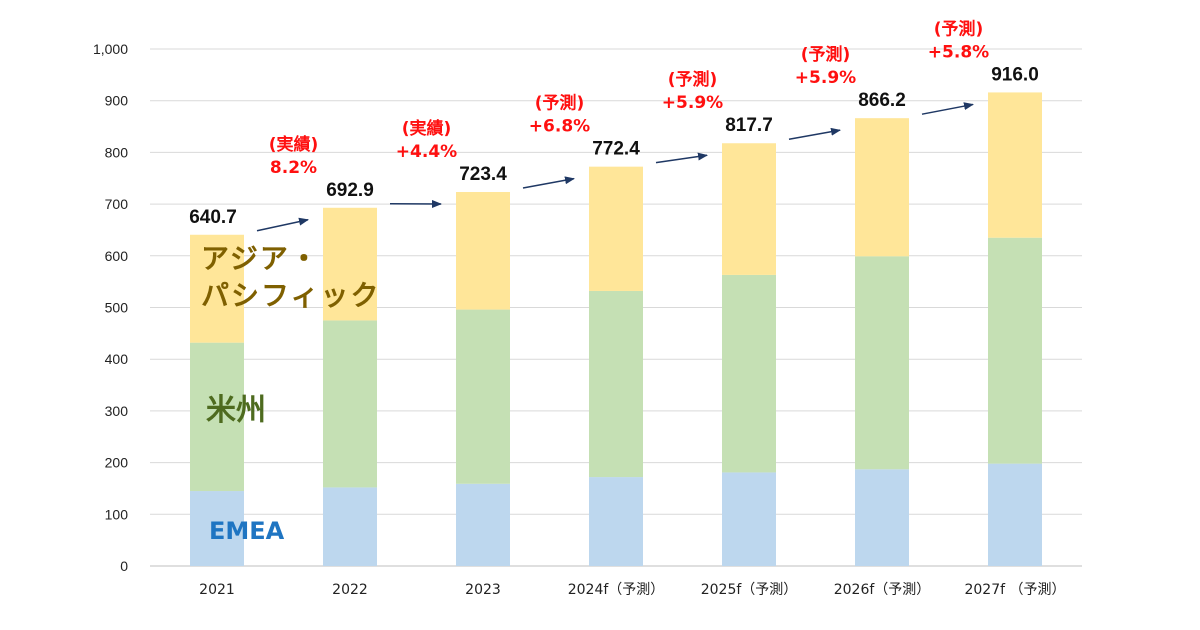  Describe the element at coordinates (117, 514) in the screenshot. I see `y-tick-label: 100` at that location.